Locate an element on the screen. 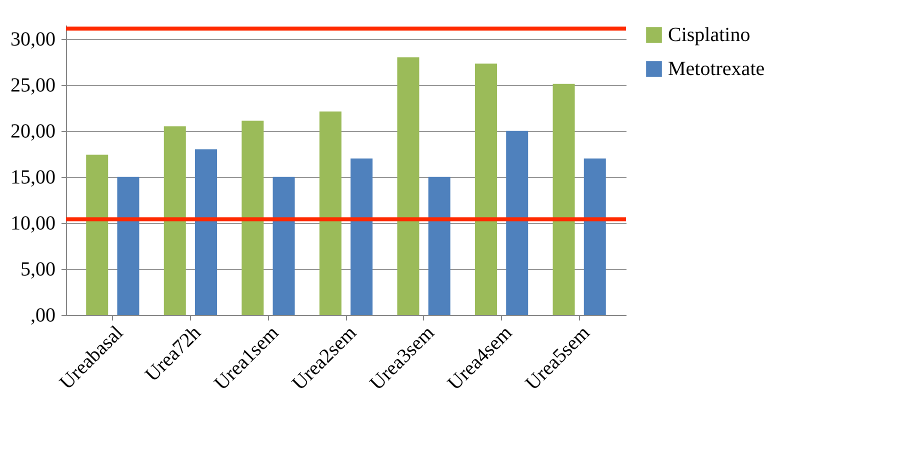 This screenshot has width=904, height=457. legend-label: Metotrexate is located at coordinates (716, 69).